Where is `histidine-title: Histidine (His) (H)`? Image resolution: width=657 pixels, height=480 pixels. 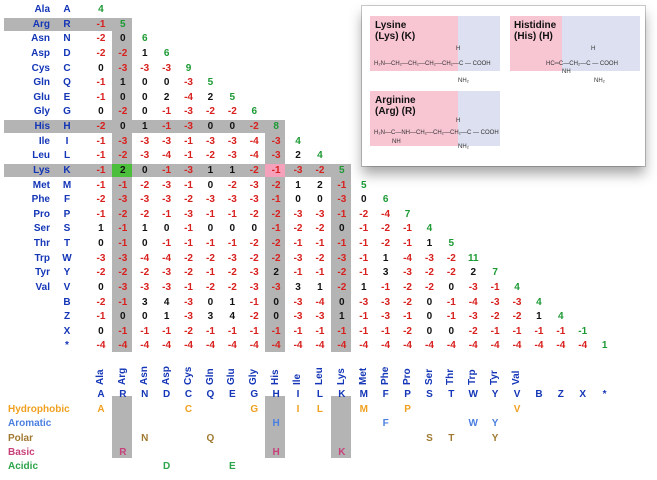
histidine-title: Histidine (His) (H) is located at coordinates (535, 31).